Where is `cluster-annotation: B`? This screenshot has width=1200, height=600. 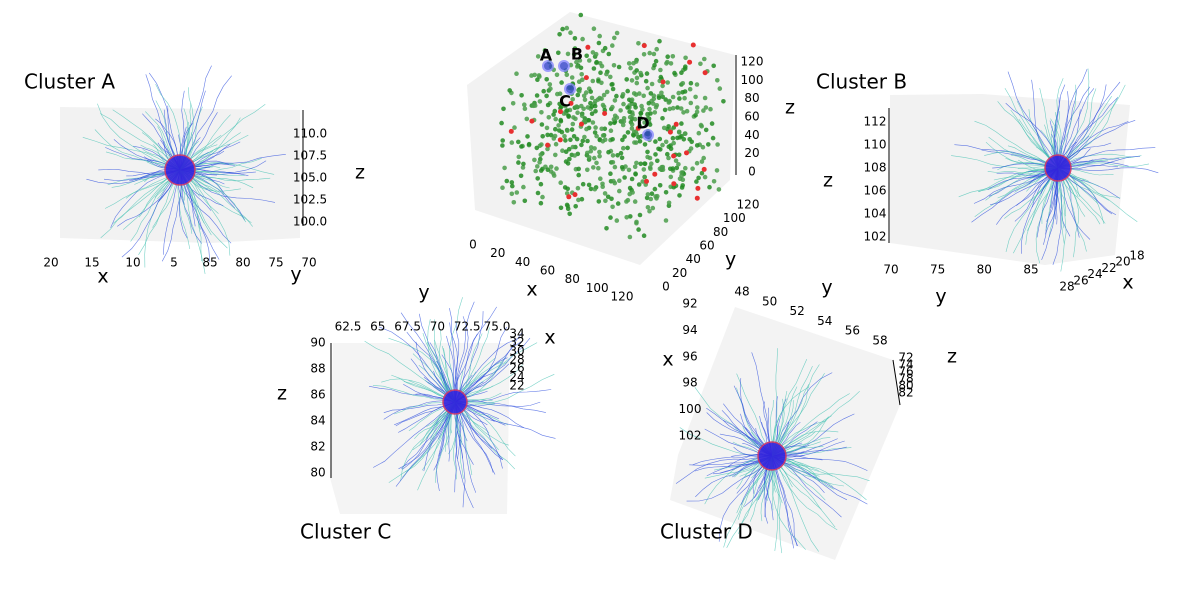 cluster-annotation: B is located at coordinates (577, 54).